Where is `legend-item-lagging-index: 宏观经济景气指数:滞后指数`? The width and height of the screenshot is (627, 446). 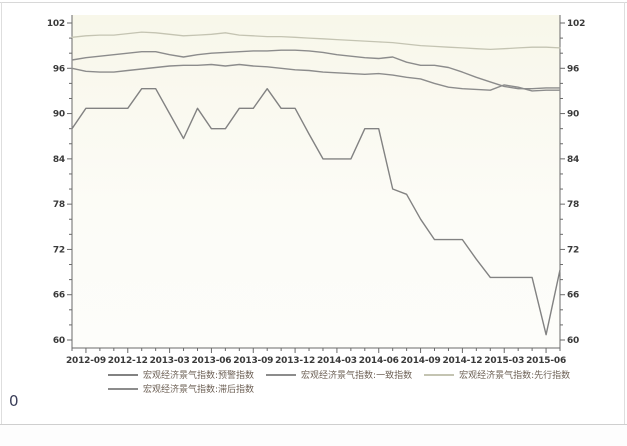
legend-item-lagging-index: 宏观经济景气指数:滞后指数 is located at coordinates (181, 388).